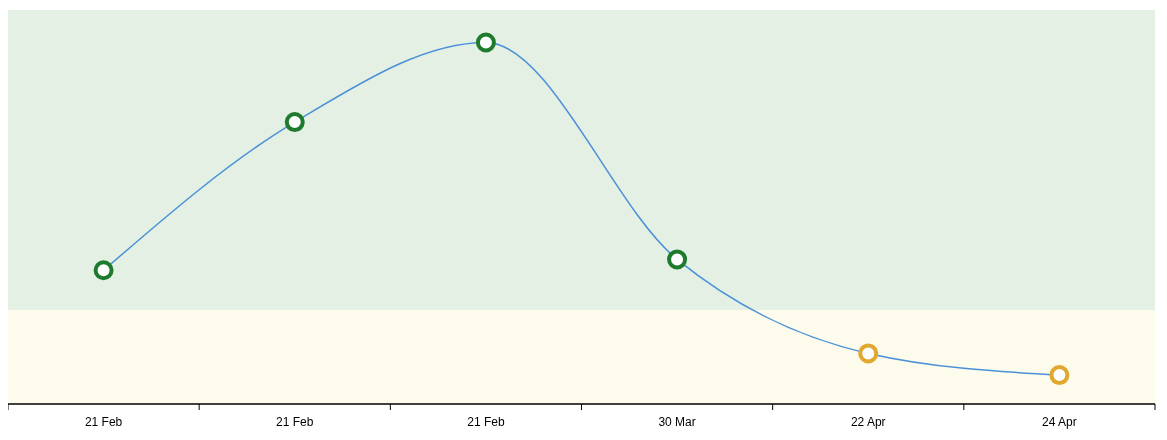  I want to click on x-tick-label: 30 Mar, so click(677, 422).